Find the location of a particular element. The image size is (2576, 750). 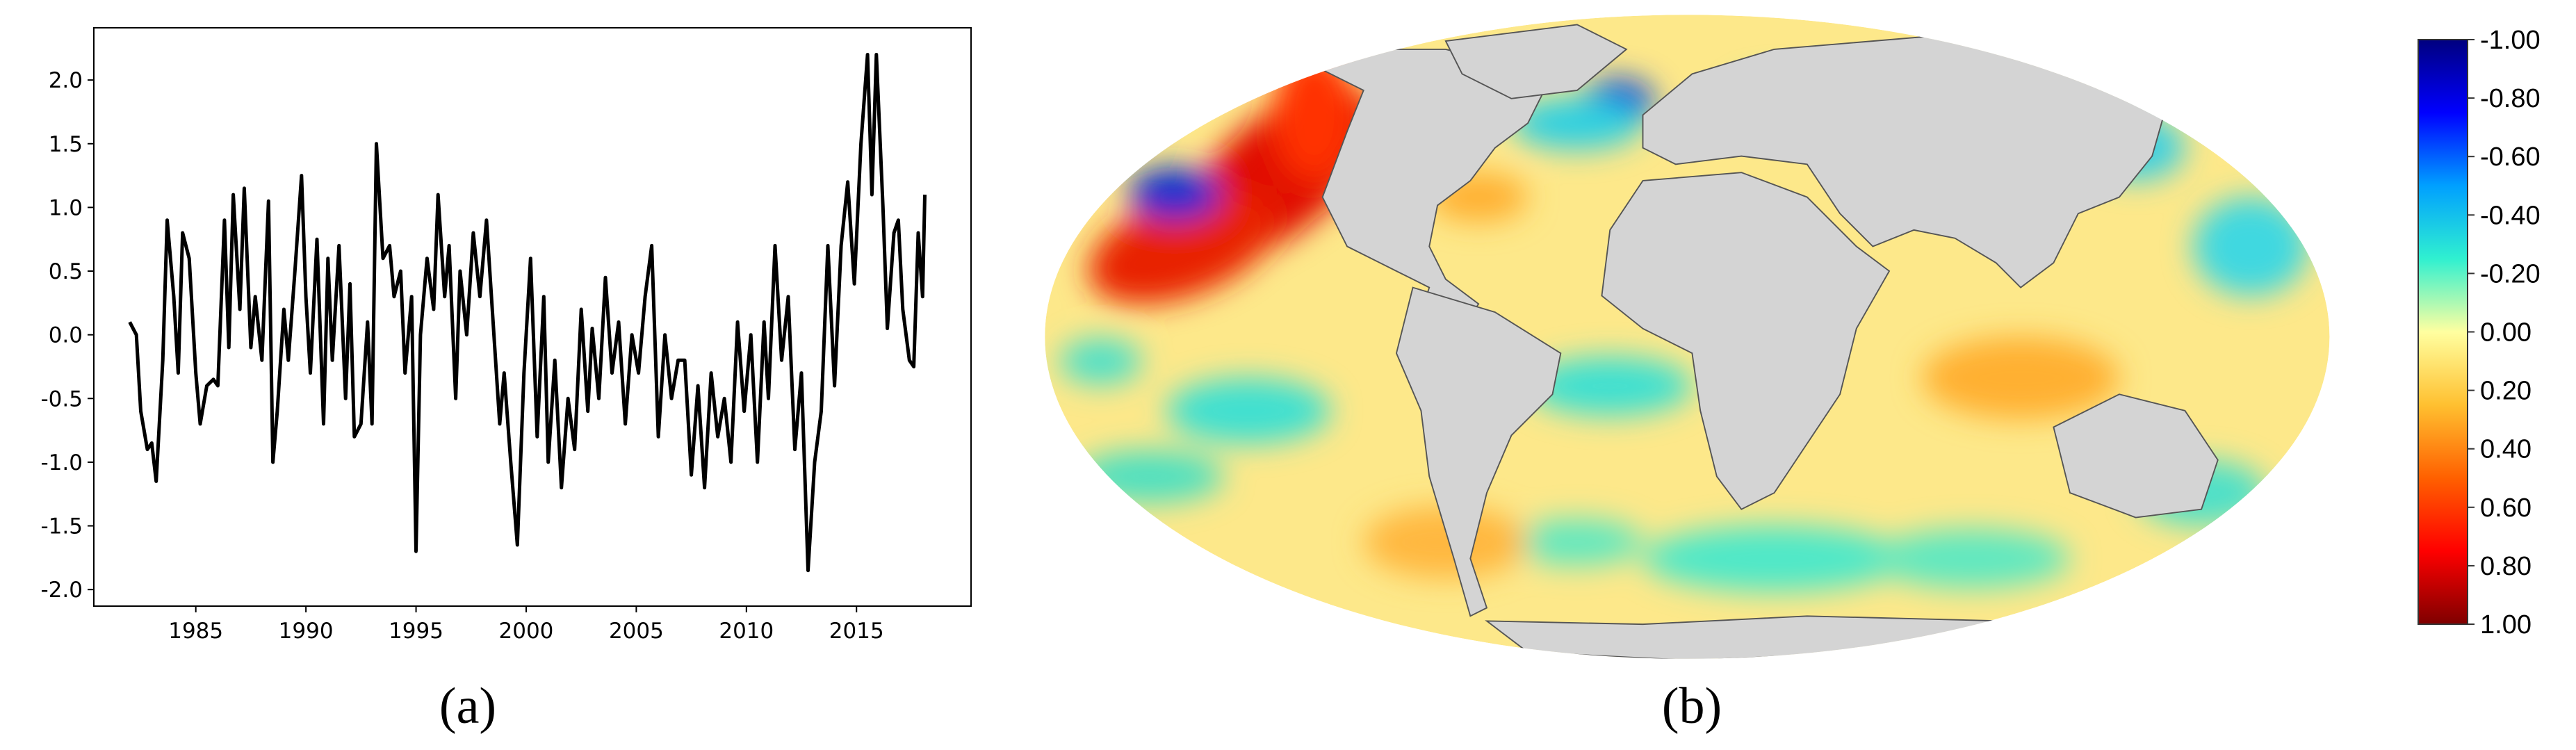

colorbar-tick-label: -1.00 is located at coordinates (2510, 41).